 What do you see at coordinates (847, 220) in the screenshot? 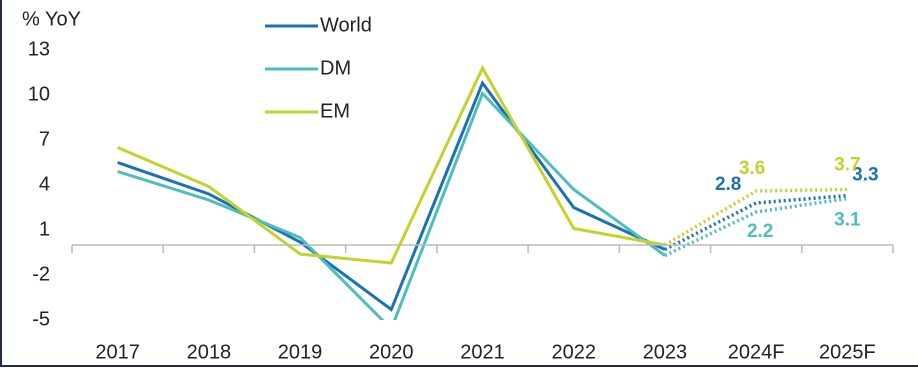
I see `data-label: 3.1` at bounding box center [847, 220].